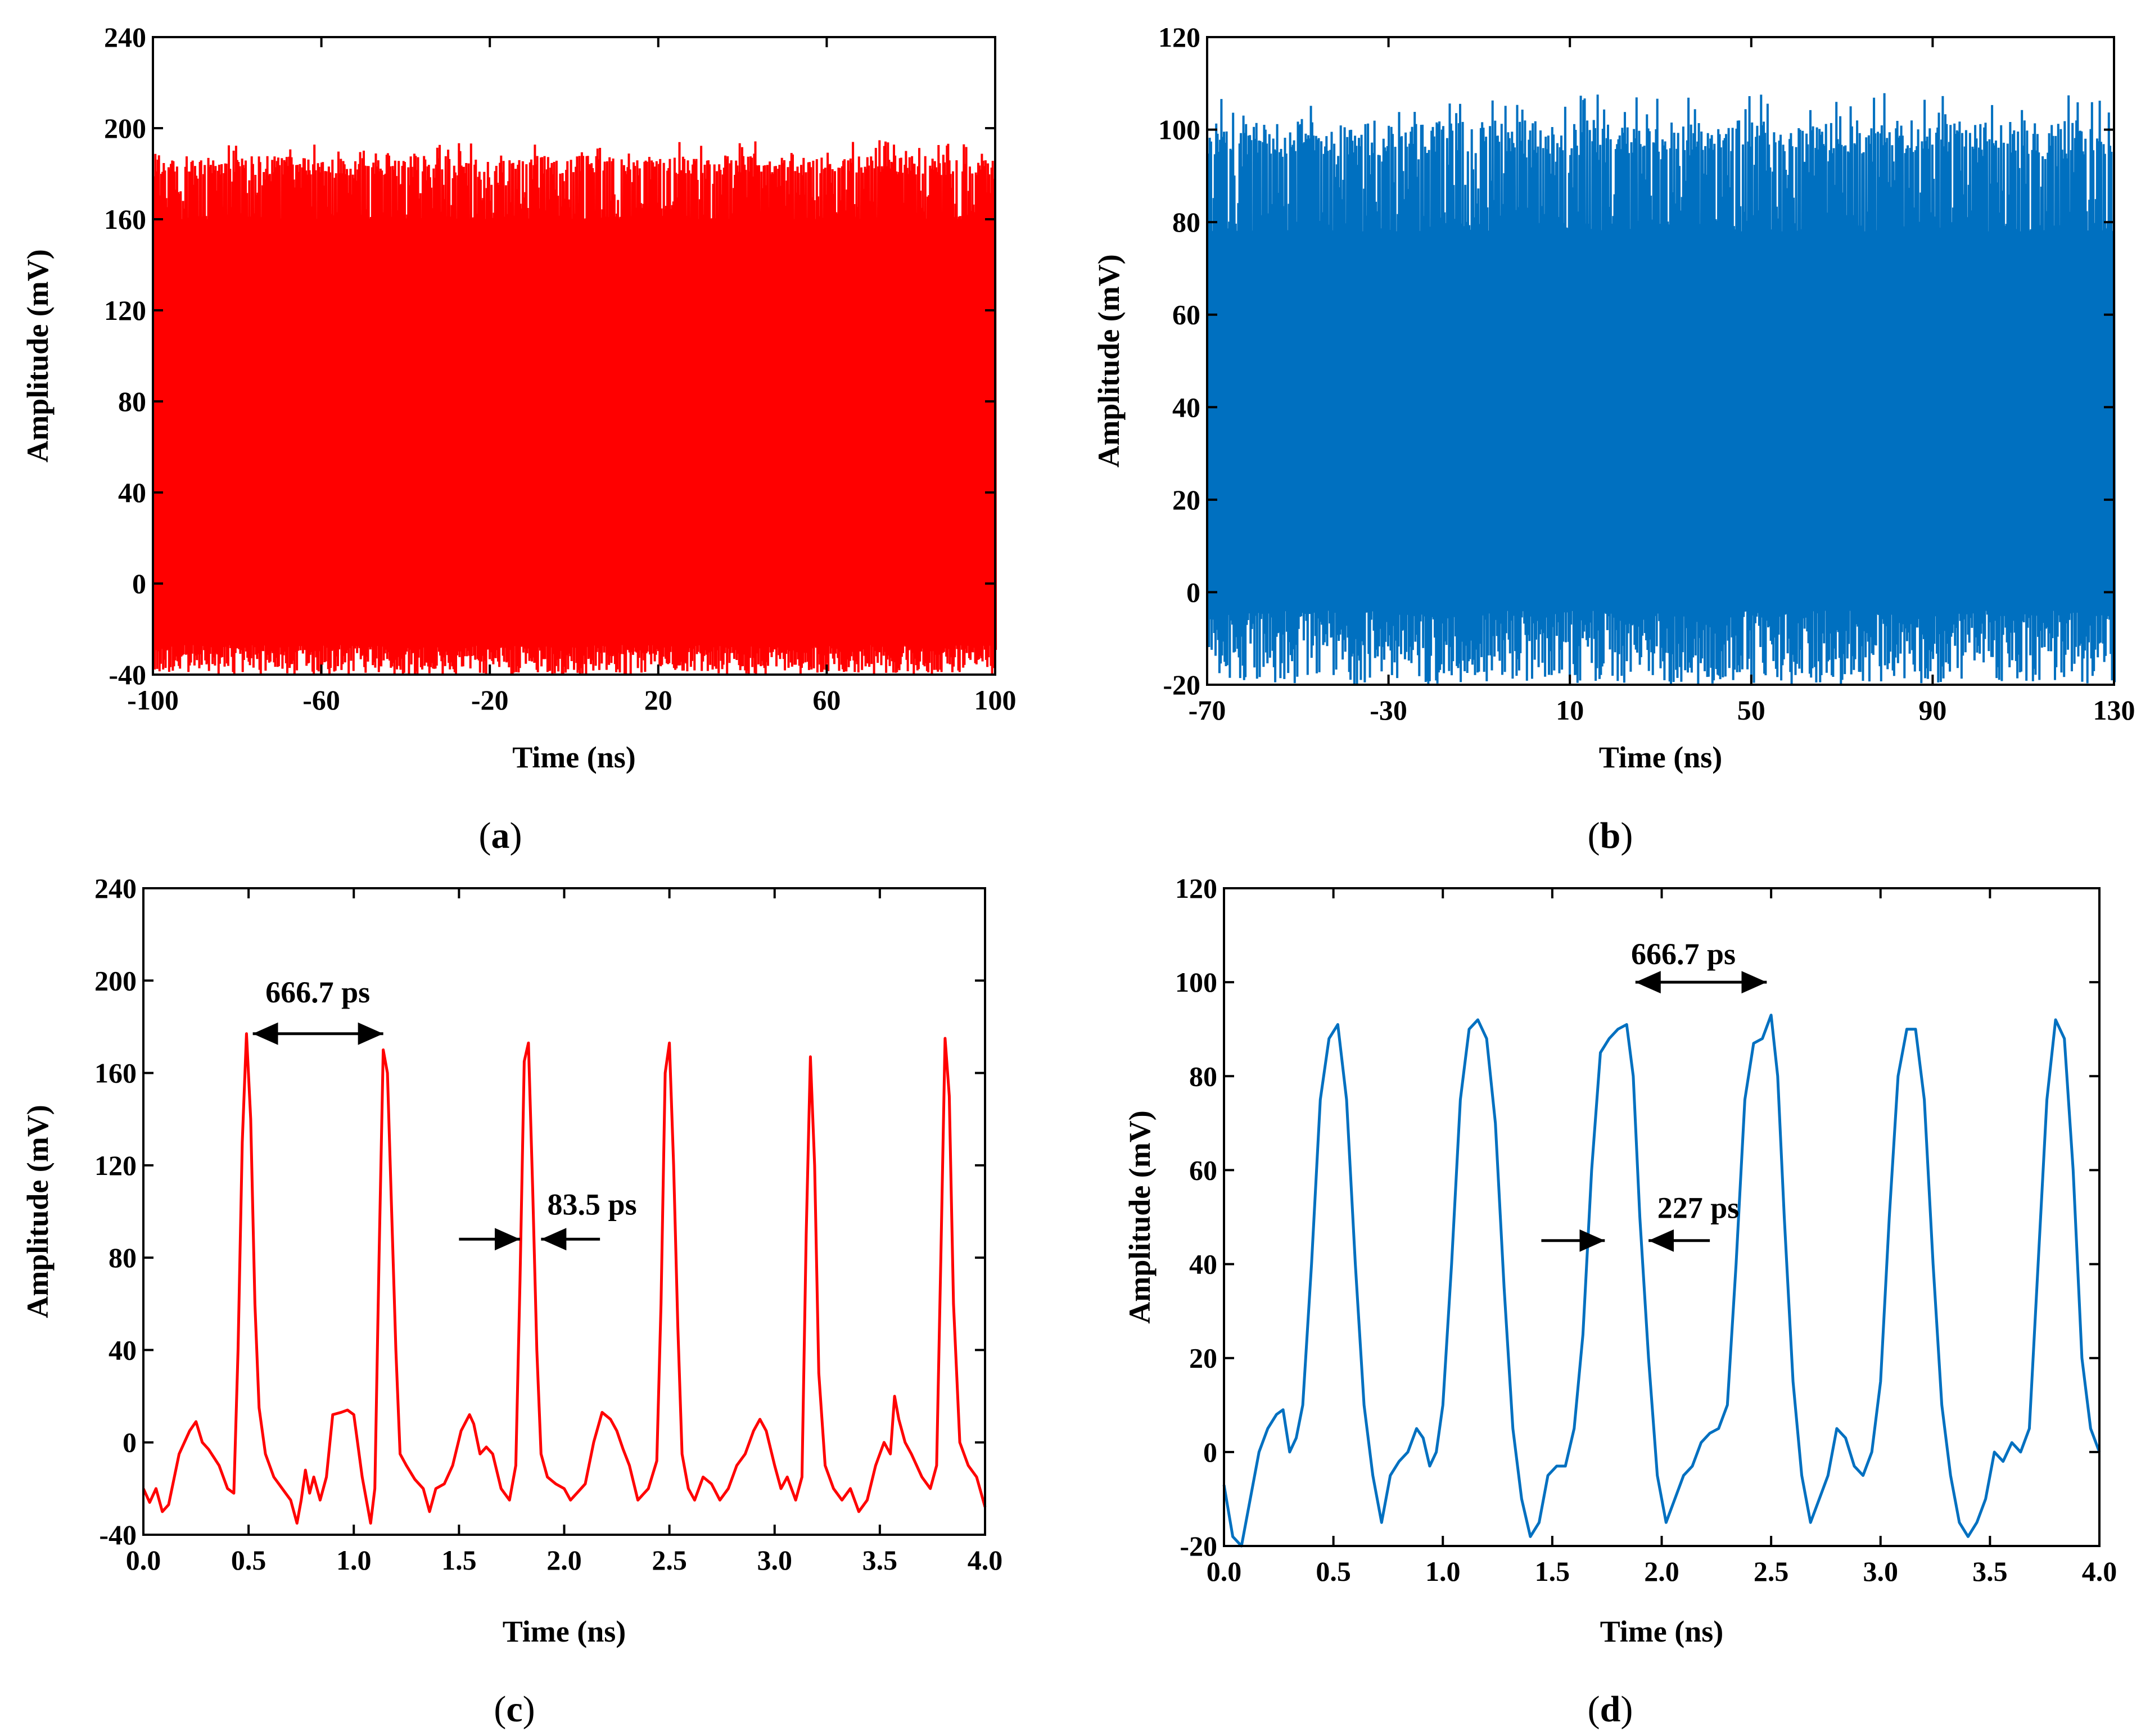 The width and height of the screenshot is (2150, 1736). Describe the element at coordinates (1186, 407) in the screenshot. I see `panel-b-ytick-label: 40` at that location.